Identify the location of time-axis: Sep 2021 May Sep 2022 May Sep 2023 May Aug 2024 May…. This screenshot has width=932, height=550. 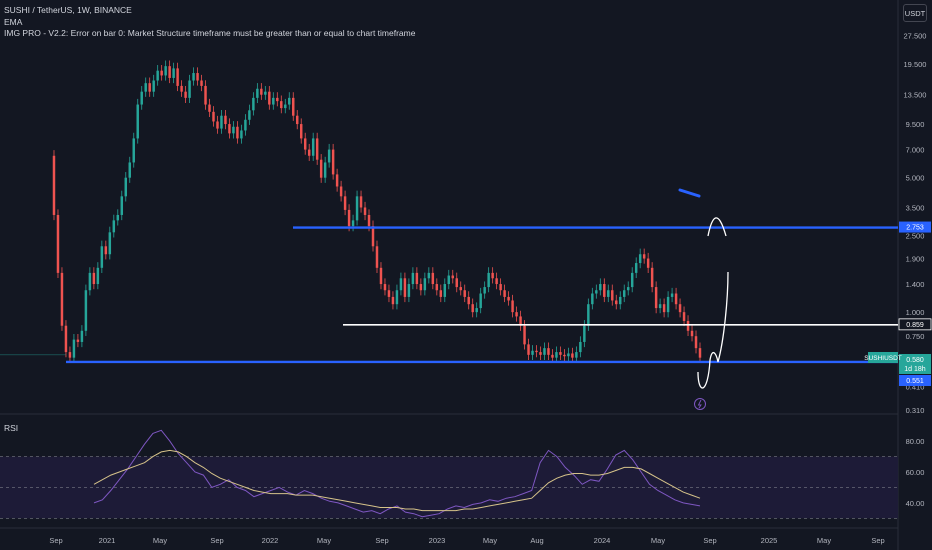
(466, 540).